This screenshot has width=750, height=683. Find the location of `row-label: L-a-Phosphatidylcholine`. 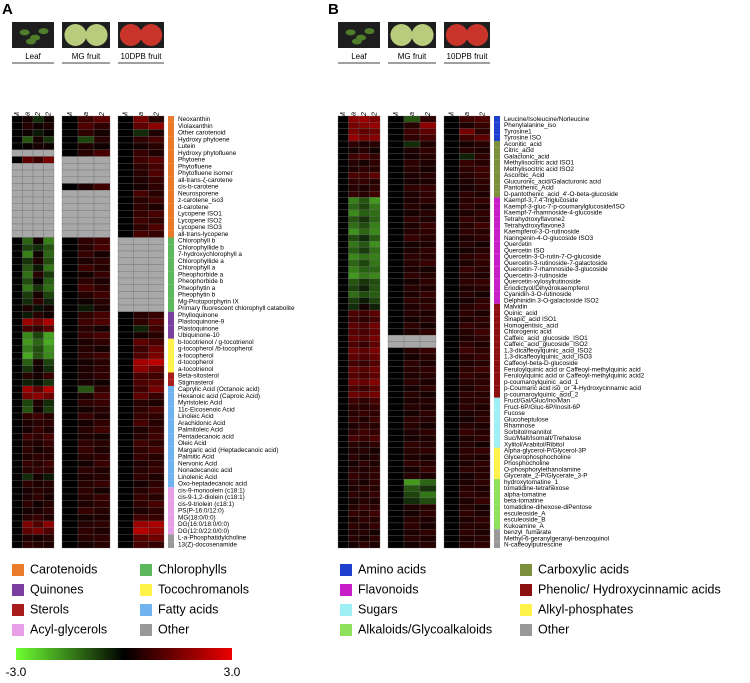

row-label: L-a-Phosphatidylcholine is located at coordinates (212, 538).